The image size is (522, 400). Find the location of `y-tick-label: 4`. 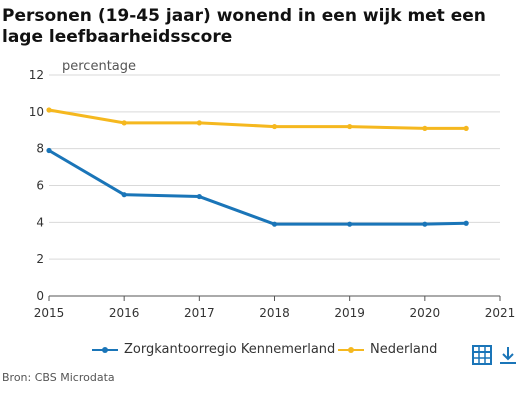

y-tick-label: 4 is located at coordinates (40, 222).